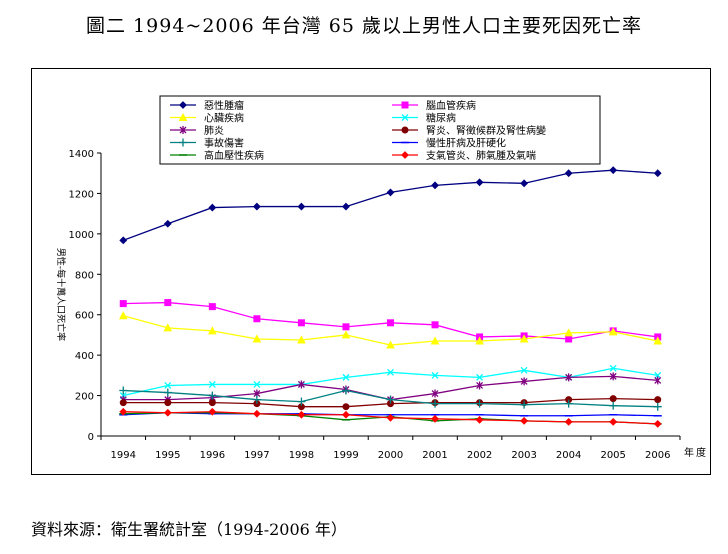  Describe the element at coordinates (481, 155) in the screenshot. I see `legend-label-9: 支氣管炎、肺氣腫及氣喘` at that location.